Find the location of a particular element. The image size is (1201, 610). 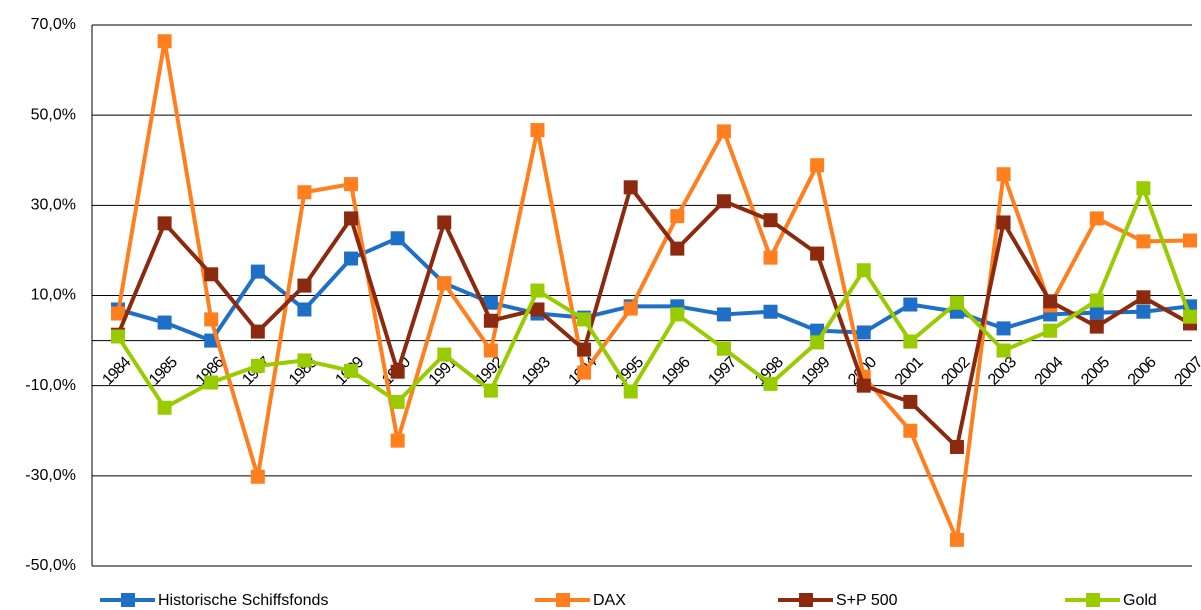

legend-label: Historische Schiffsfonds is located at coordinates (243, 600).